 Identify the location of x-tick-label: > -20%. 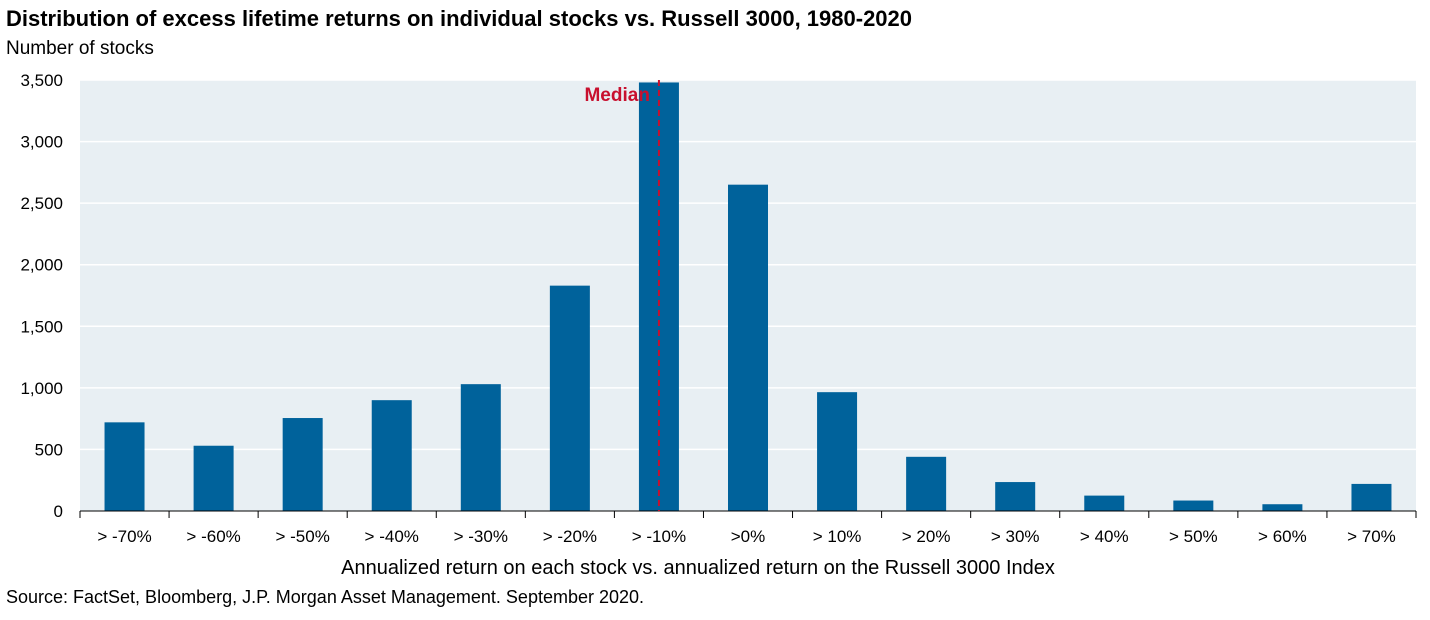
(570, 536).